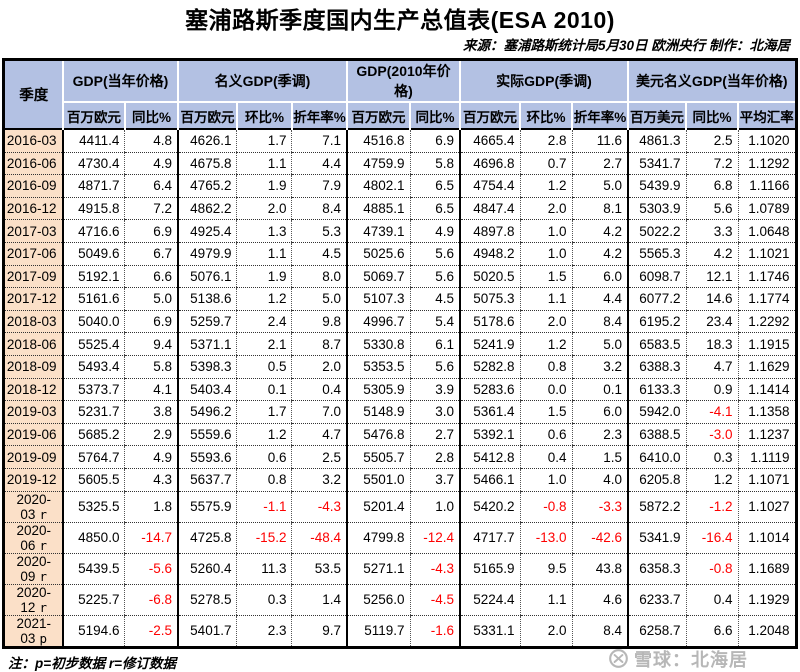  I want to click on value-cell: 1.1915, so click(767, 344).